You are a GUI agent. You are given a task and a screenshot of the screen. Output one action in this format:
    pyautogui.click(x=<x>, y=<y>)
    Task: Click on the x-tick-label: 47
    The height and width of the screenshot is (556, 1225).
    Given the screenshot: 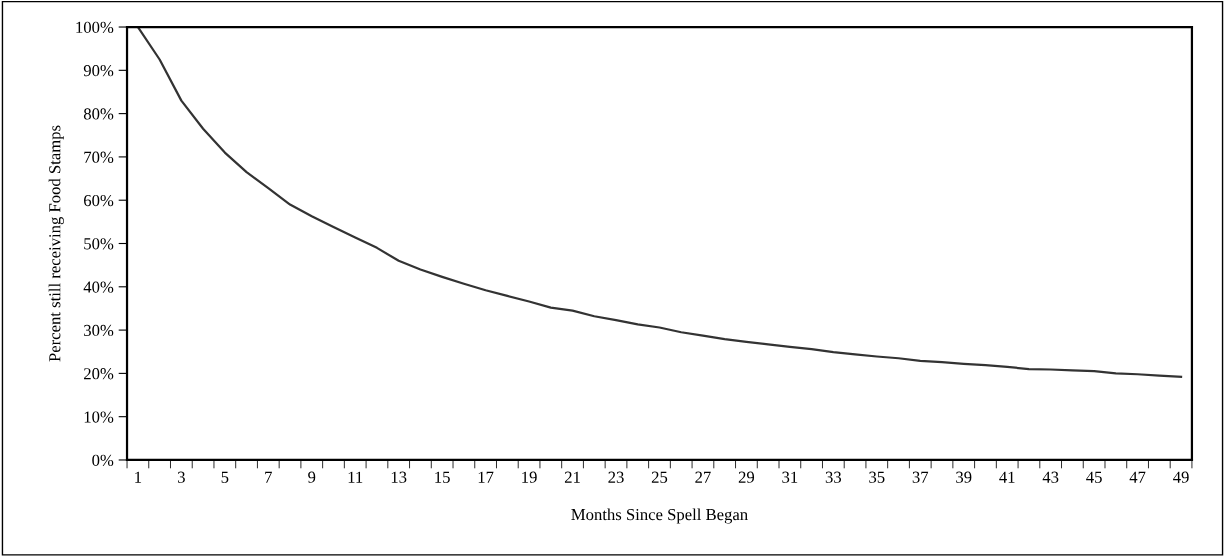 What is the action you would take?
    pyautogui.click(x=1137, y=477)
    